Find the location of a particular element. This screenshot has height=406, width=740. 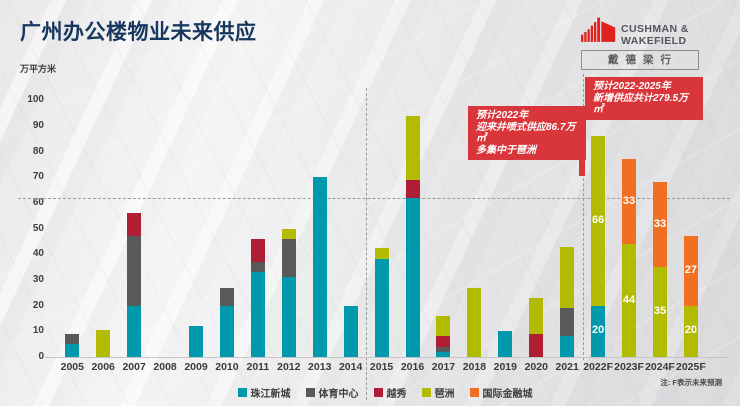

company-logo: CUSHMAN & WAKEFIELD 戴德梁行 is located at coordinates (640, 41).